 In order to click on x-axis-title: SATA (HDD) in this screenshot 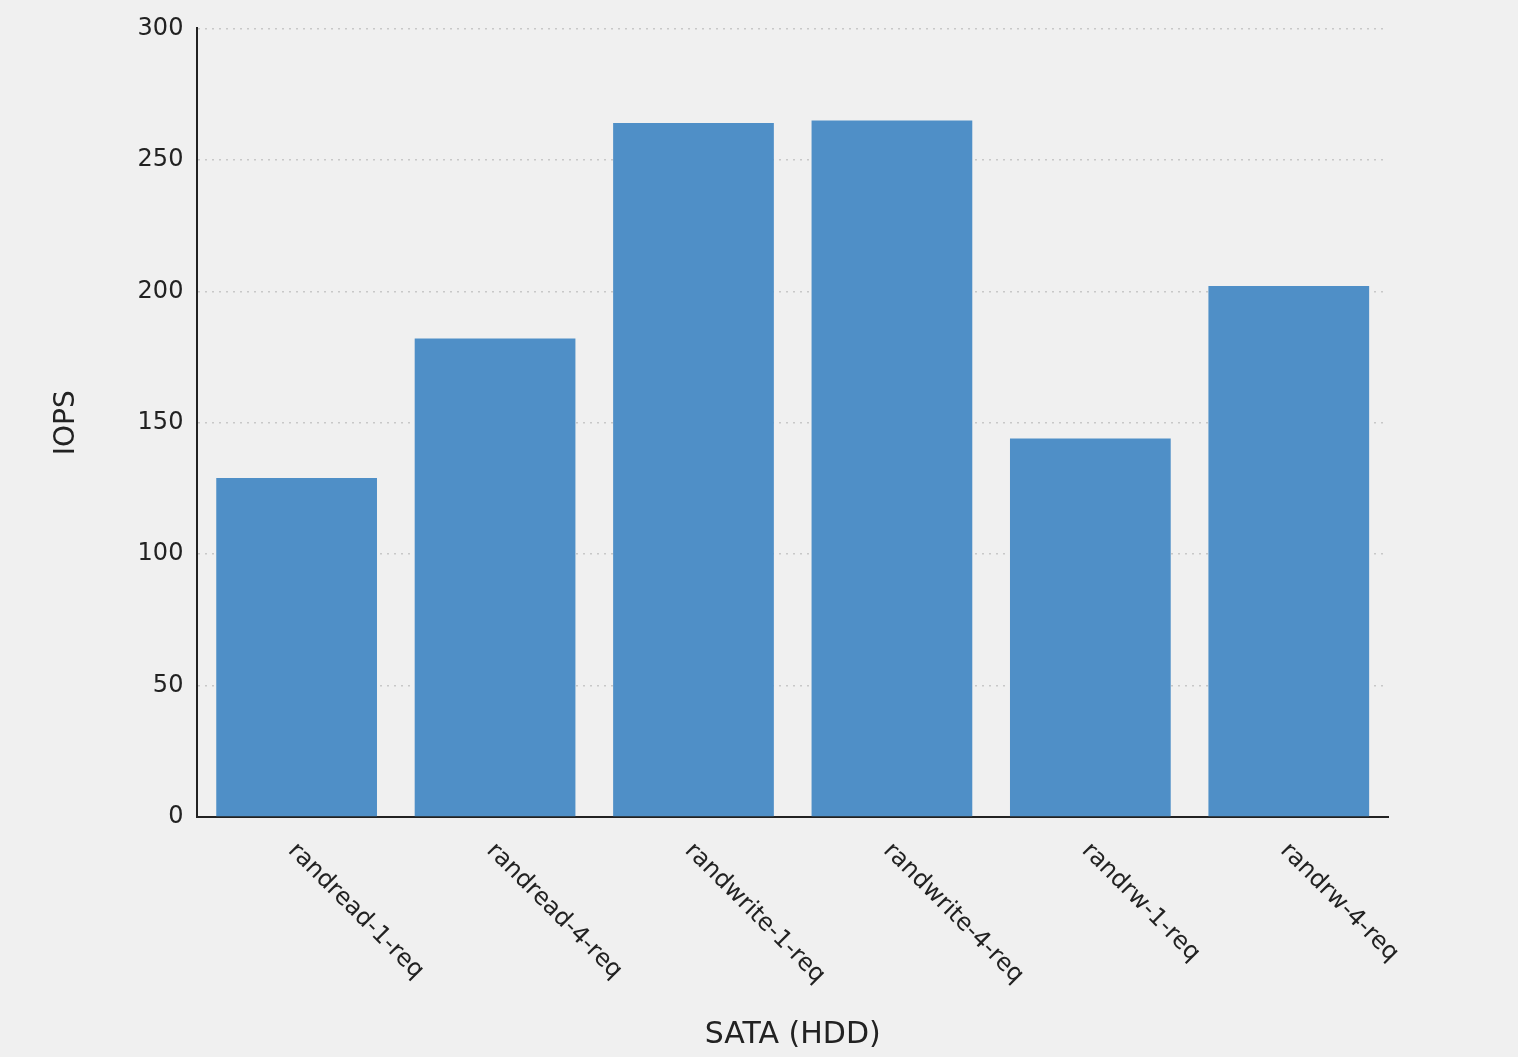, I will do `click(792, 1032)`.